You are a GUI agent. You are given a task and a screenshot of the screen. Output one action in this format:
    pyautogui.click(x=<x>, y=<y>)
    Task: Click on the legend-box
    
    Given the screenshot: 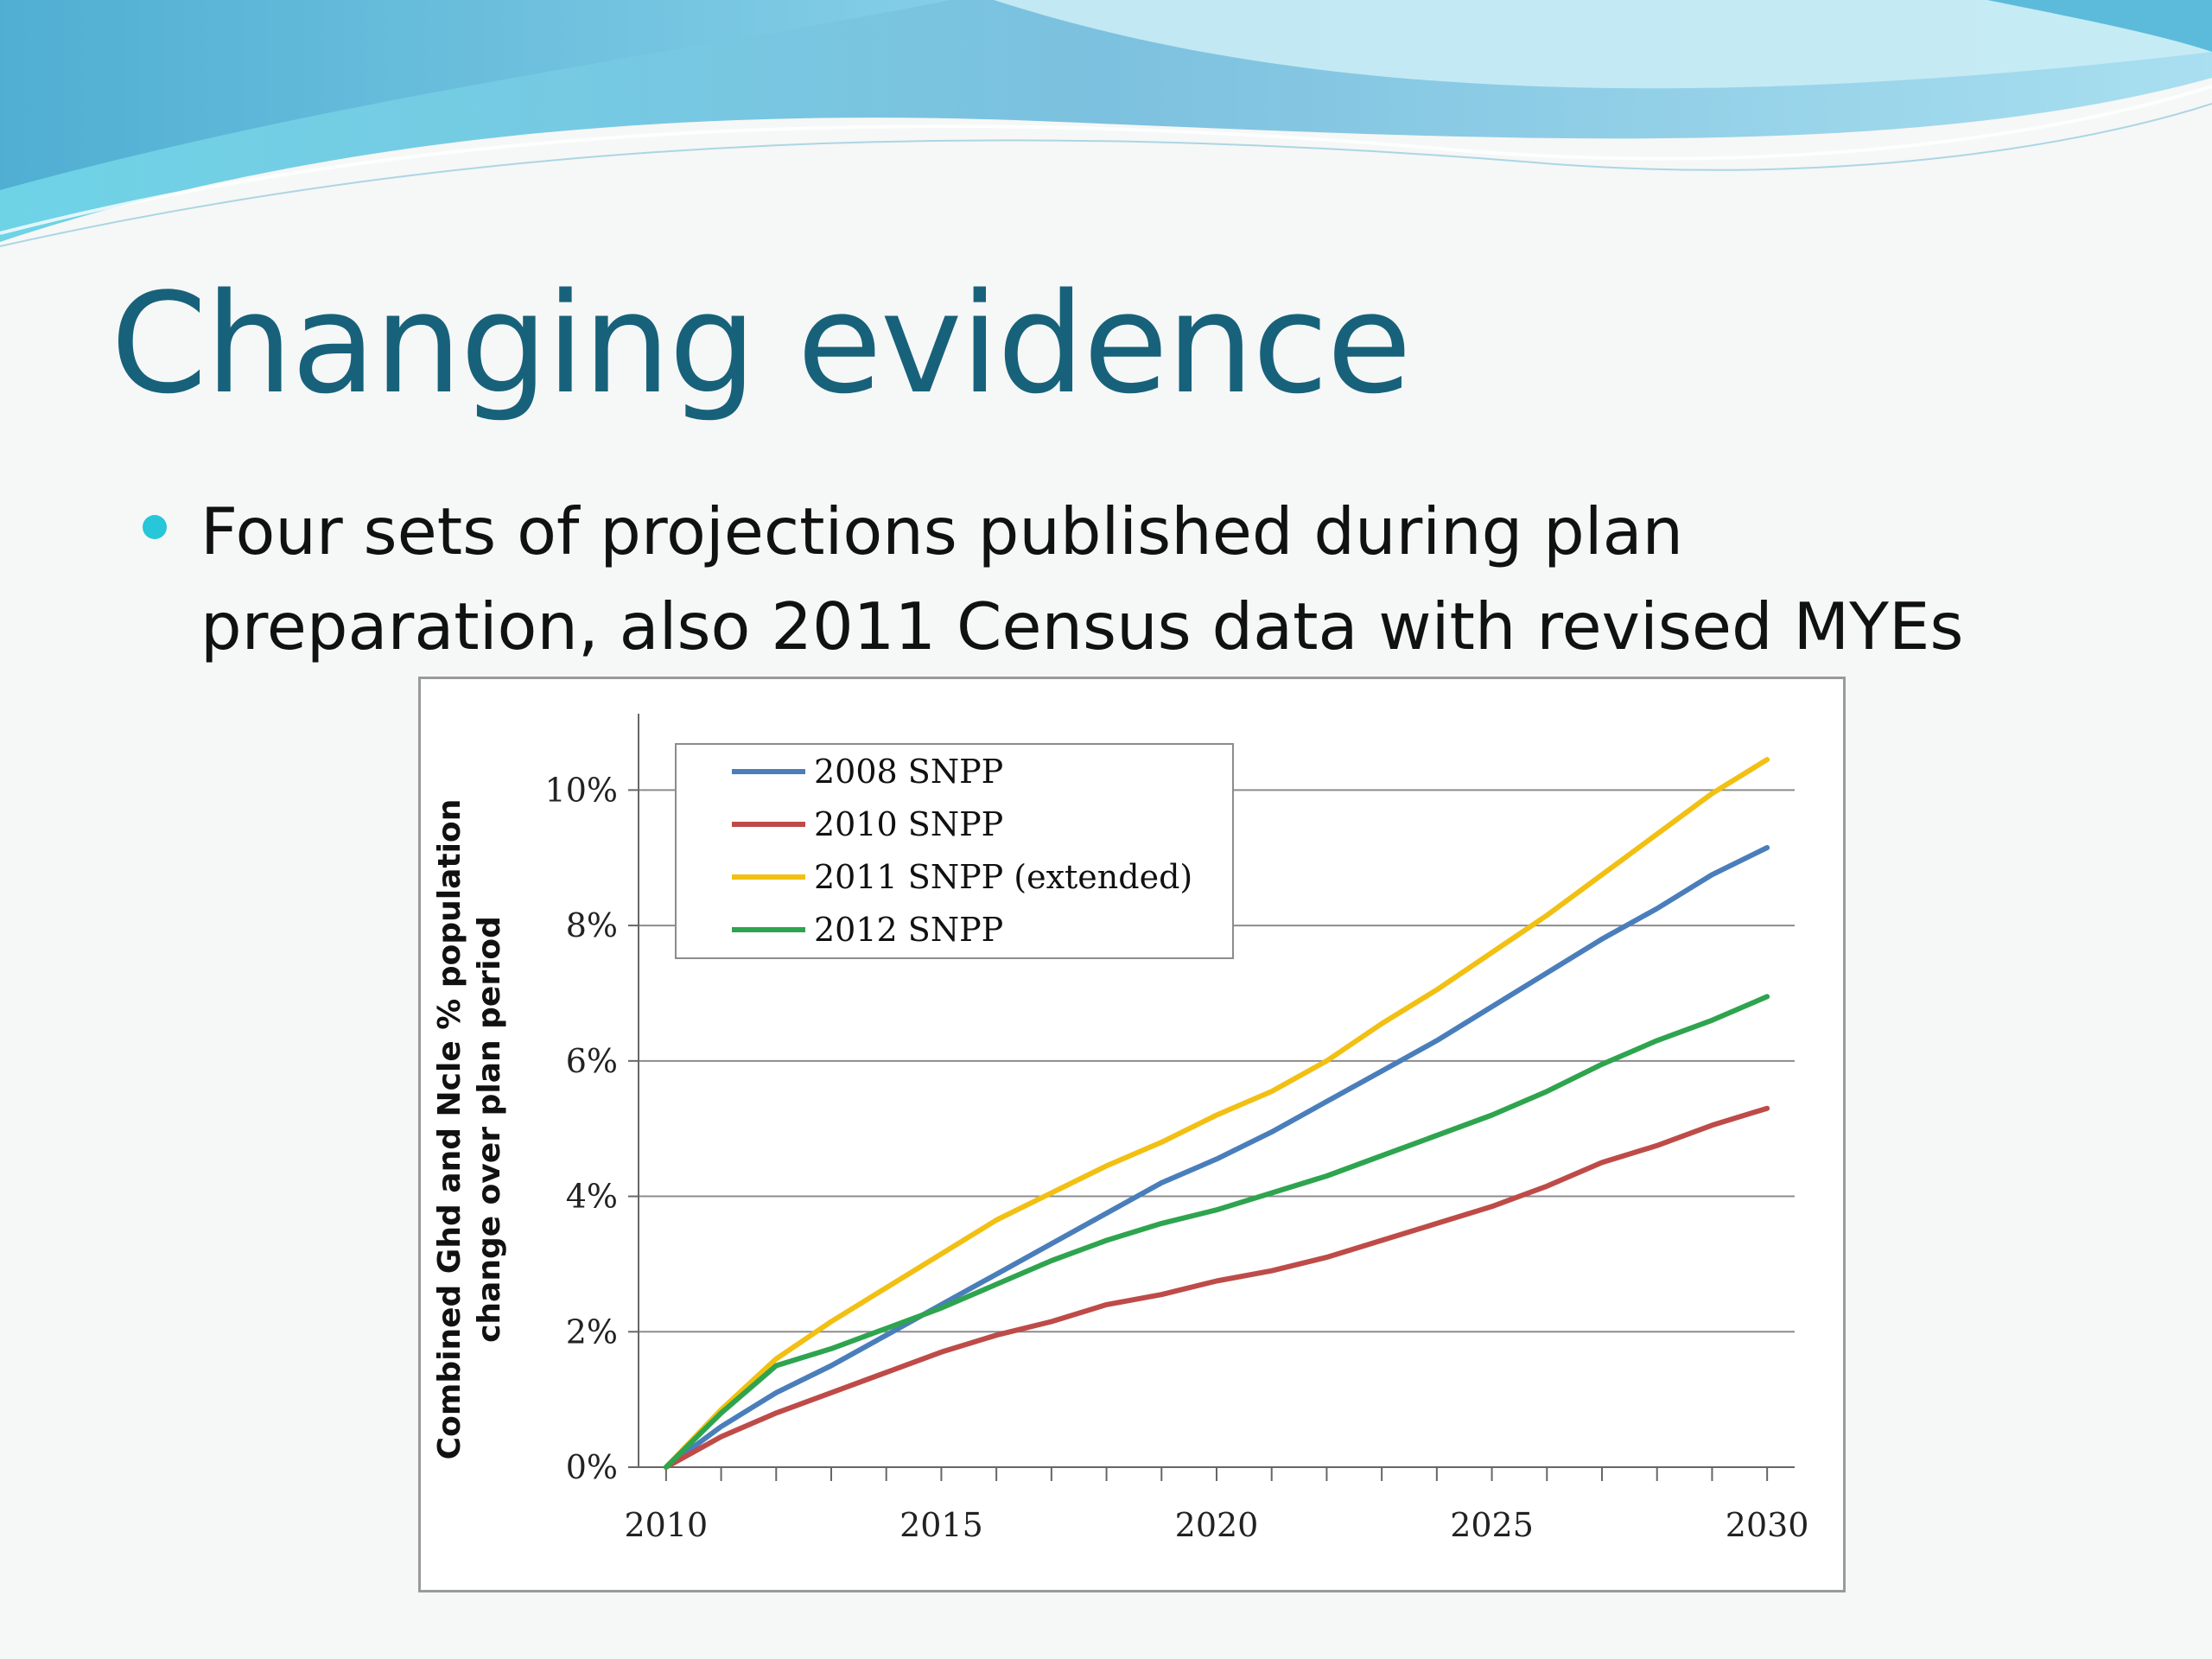 What is the action you would take?
    pyautogui.click(x=955, y=851)
    